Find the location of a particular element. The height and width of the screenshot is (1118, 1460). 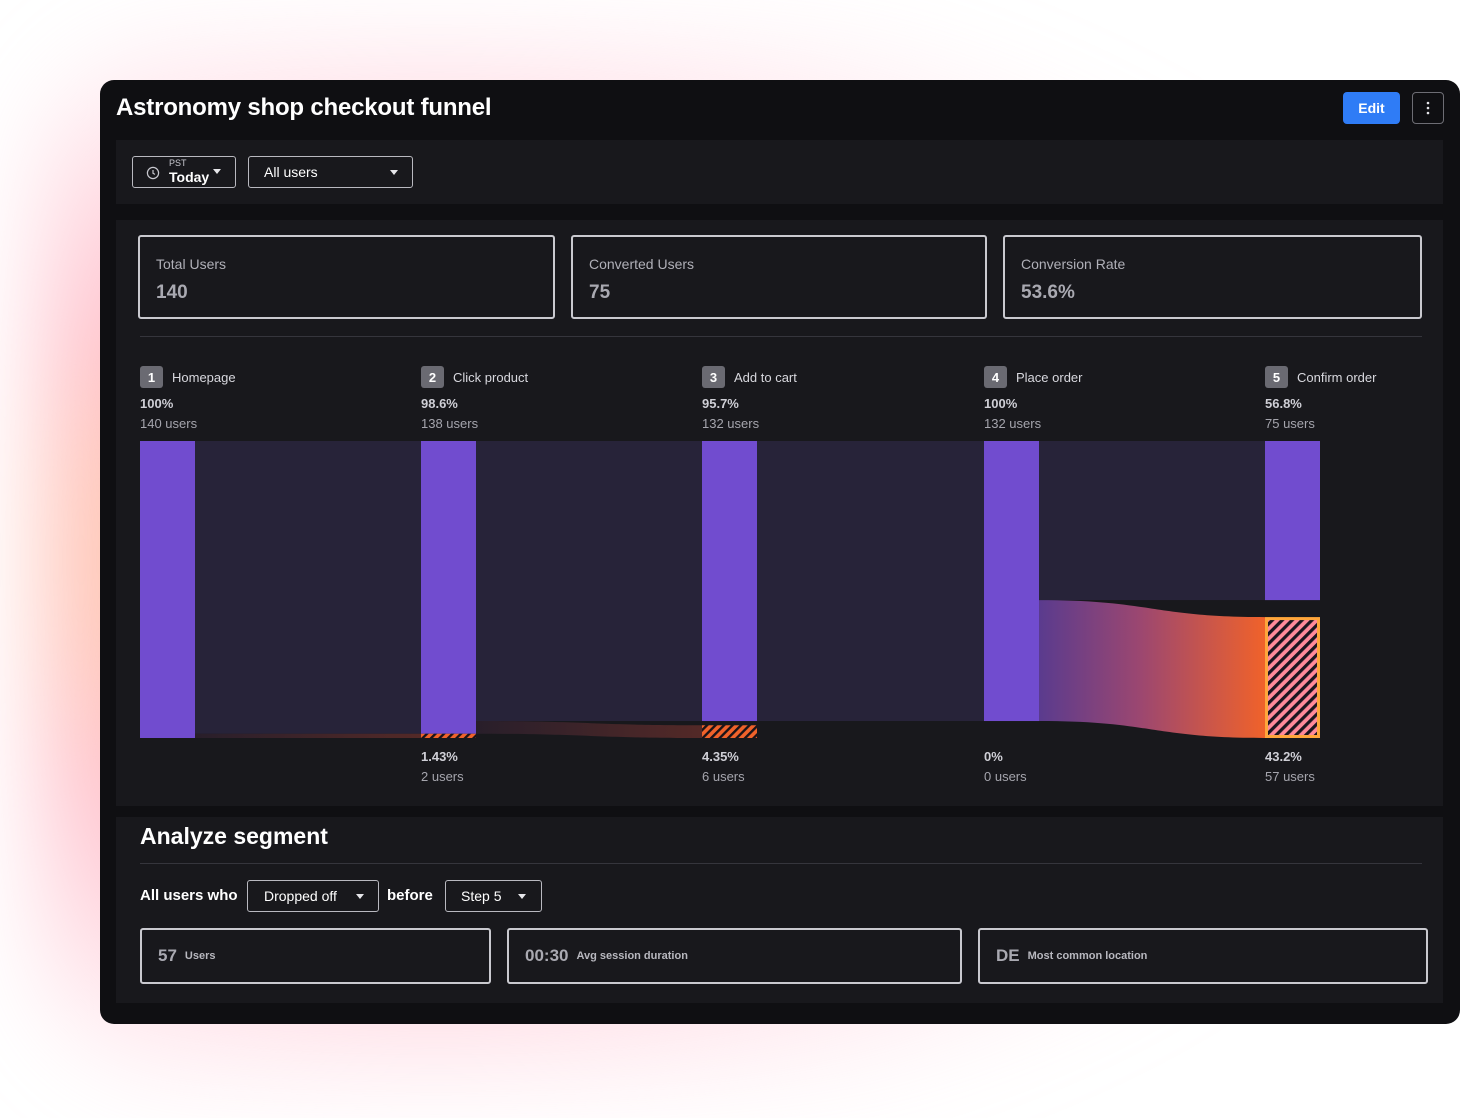

dropoff-percent: 43.2% is located at coordinates (1283, 756).